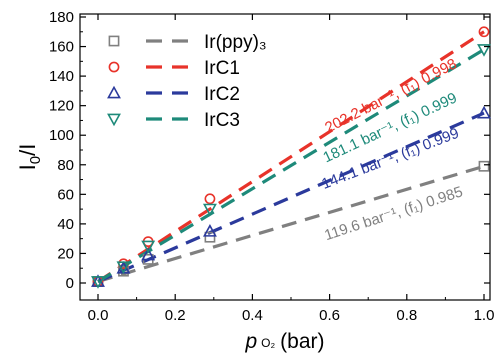 This screenshot has height=354, width=499. What do you see at coordinates (61, 106) in the screenshot?
I see `y-tick-label: 120` at bounding box center [61, 106].